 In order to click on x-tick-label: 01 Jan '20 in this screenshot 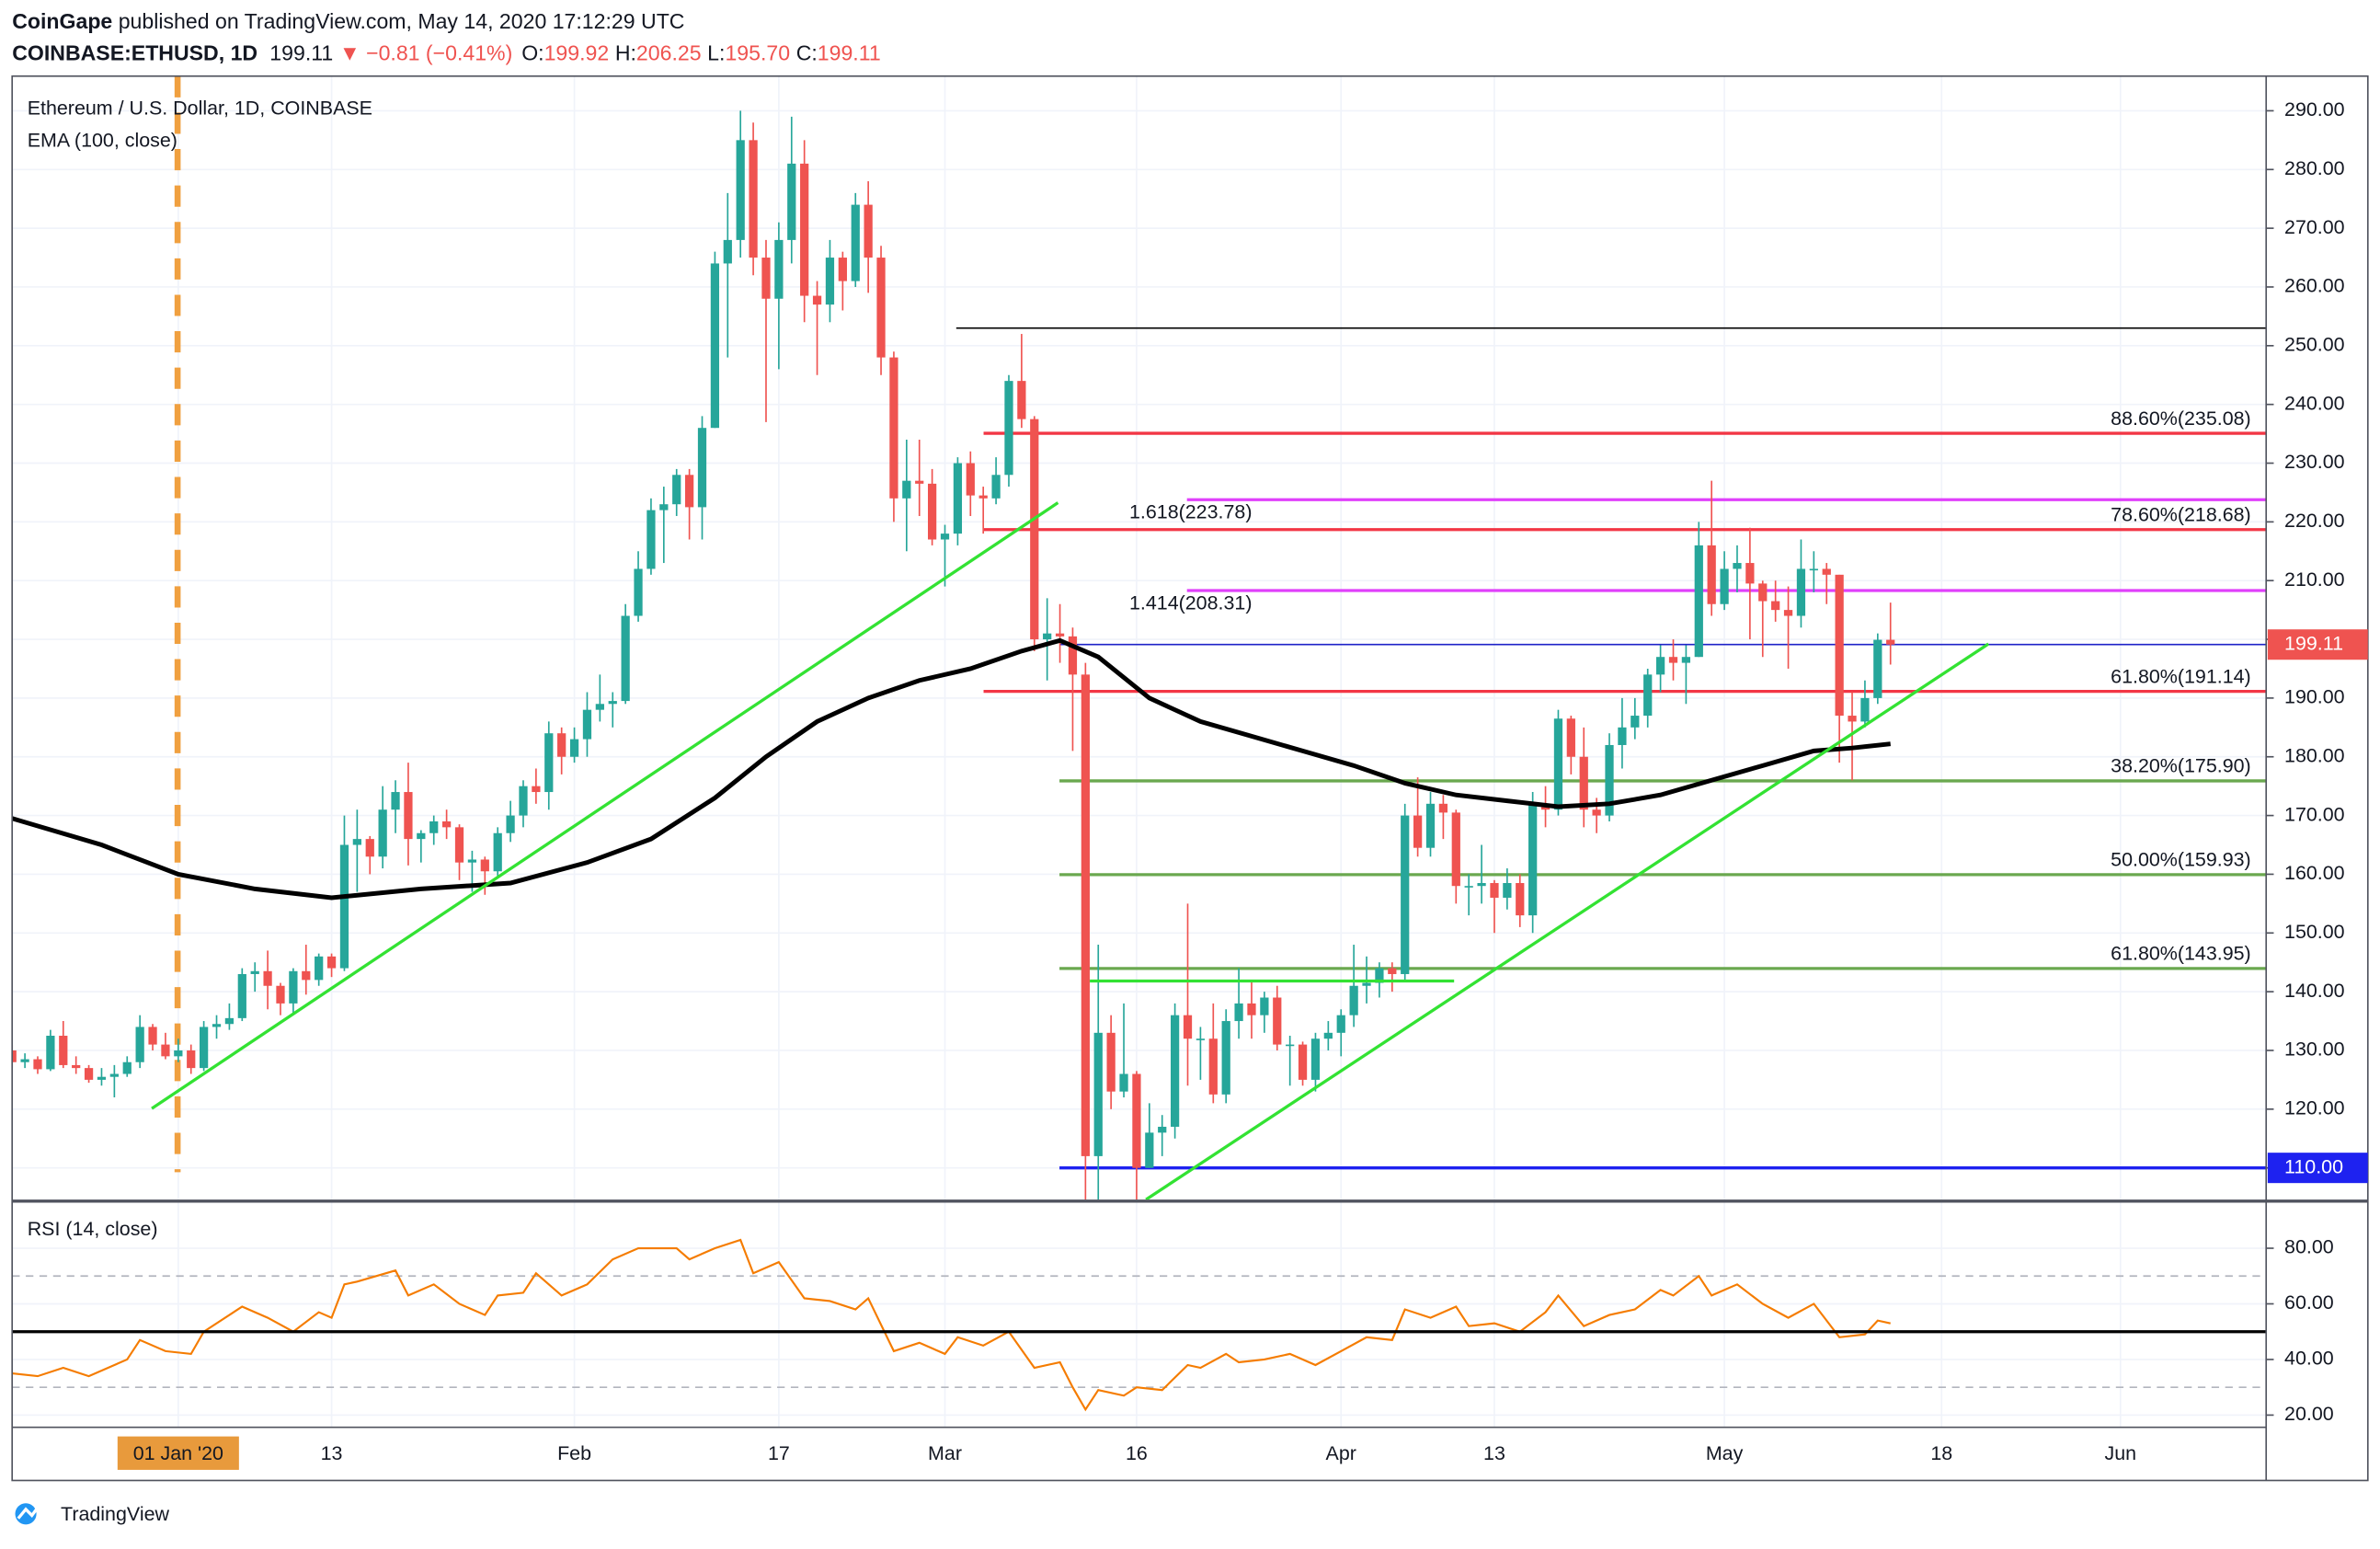, I will do `click(178, 1453)`.